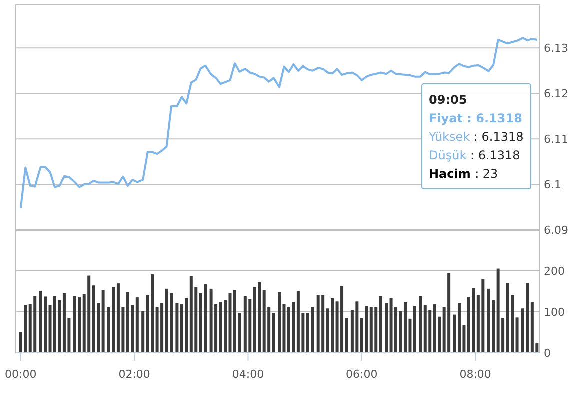  Describe the element at coordinates (556, 139) in the screenshot. I see `y-tick-label: 6.11` at that location.